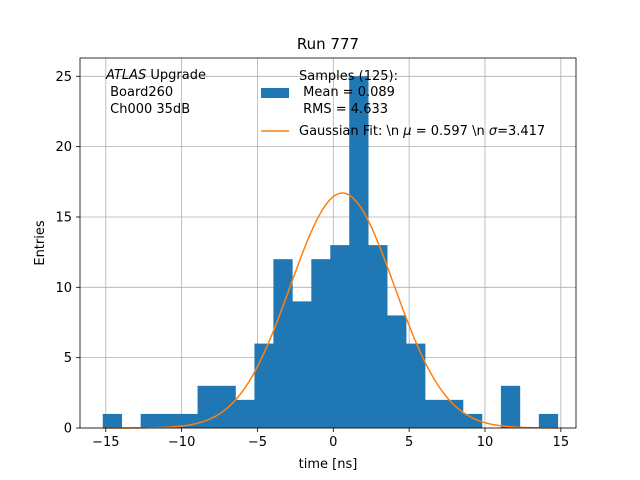 The width and height of the screenshot is (640, 480). Describe the element at coordinates (351, 131) in the screenshot. I see `fit-label-prefix: Gaussian Fit: \n` at that location.